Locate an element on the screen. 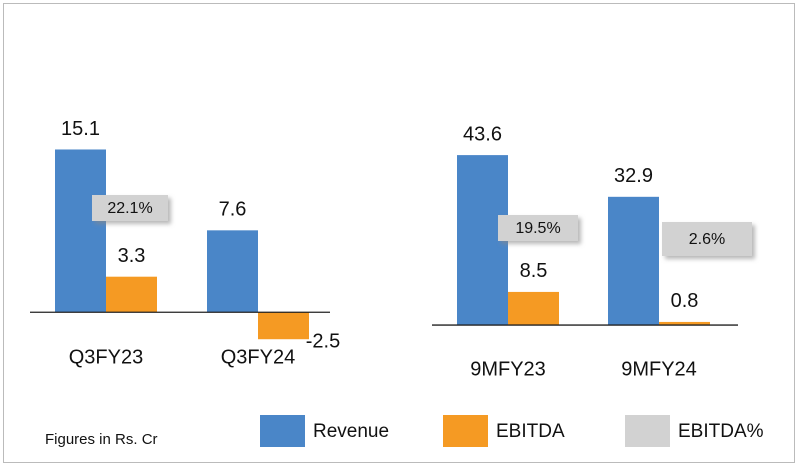 The image size is (798, 467). percent-label: 2.6% is located at coordinates (707, 239).